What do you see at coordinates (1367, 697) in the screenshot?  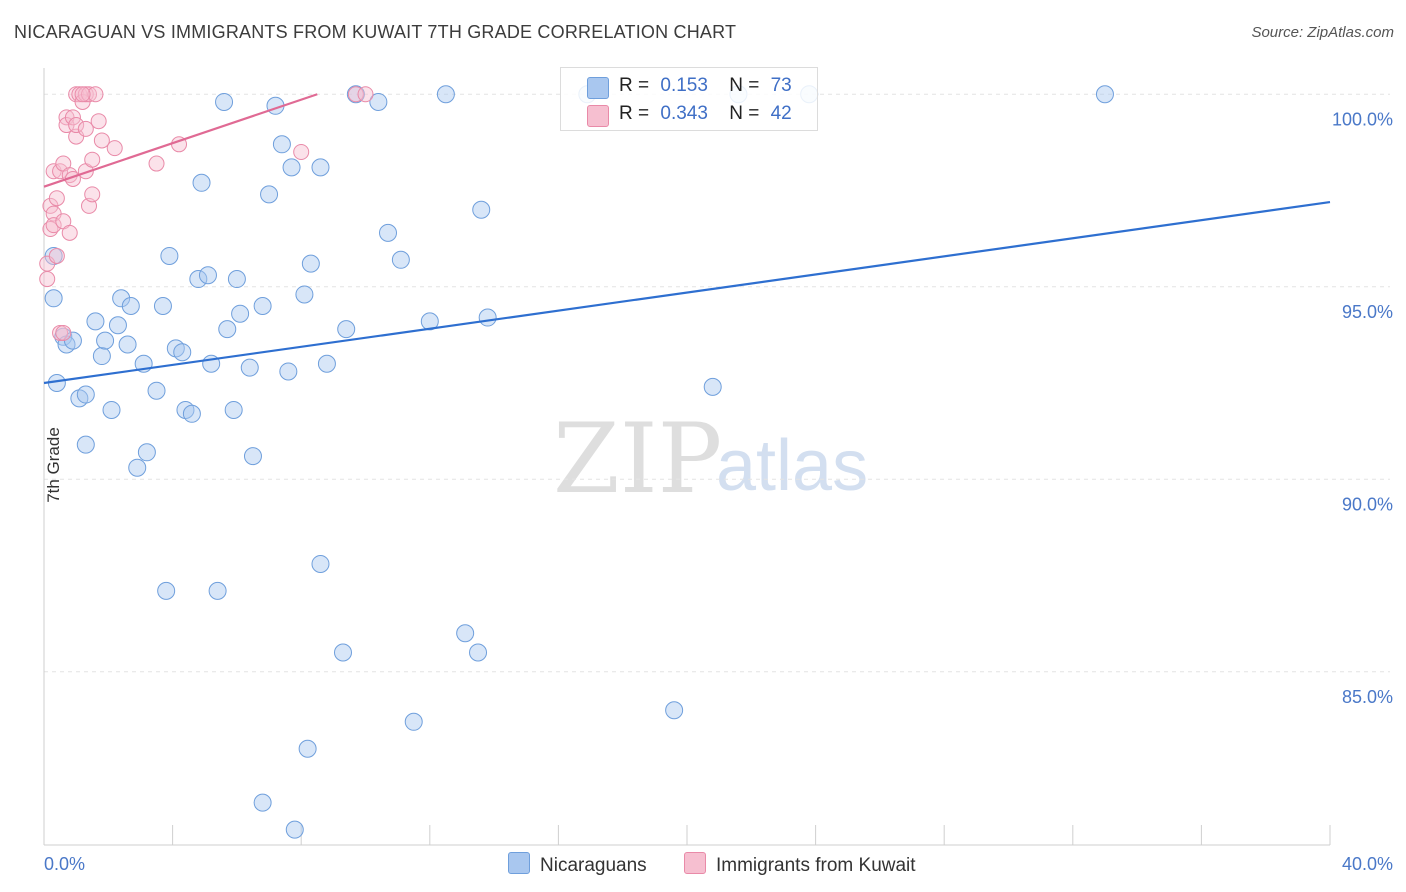 I see `y-tick-label: 85.0%` at bounding box center [1367, 697].